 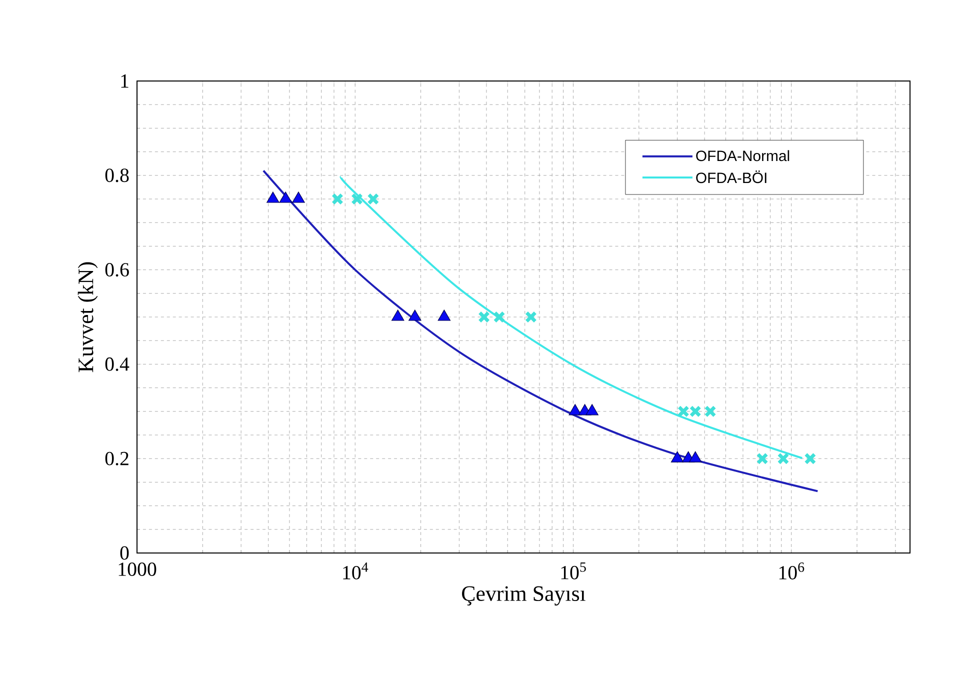 I want to click on y-tick-label: 0.2, so click(x=116, y=459).